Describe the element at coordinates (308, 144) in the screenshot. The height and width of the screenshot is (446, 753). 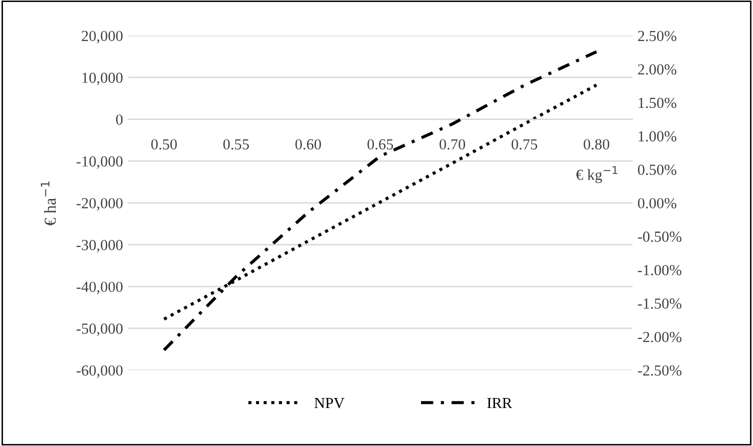
I see `x-tick-label: 0.60` at that location.